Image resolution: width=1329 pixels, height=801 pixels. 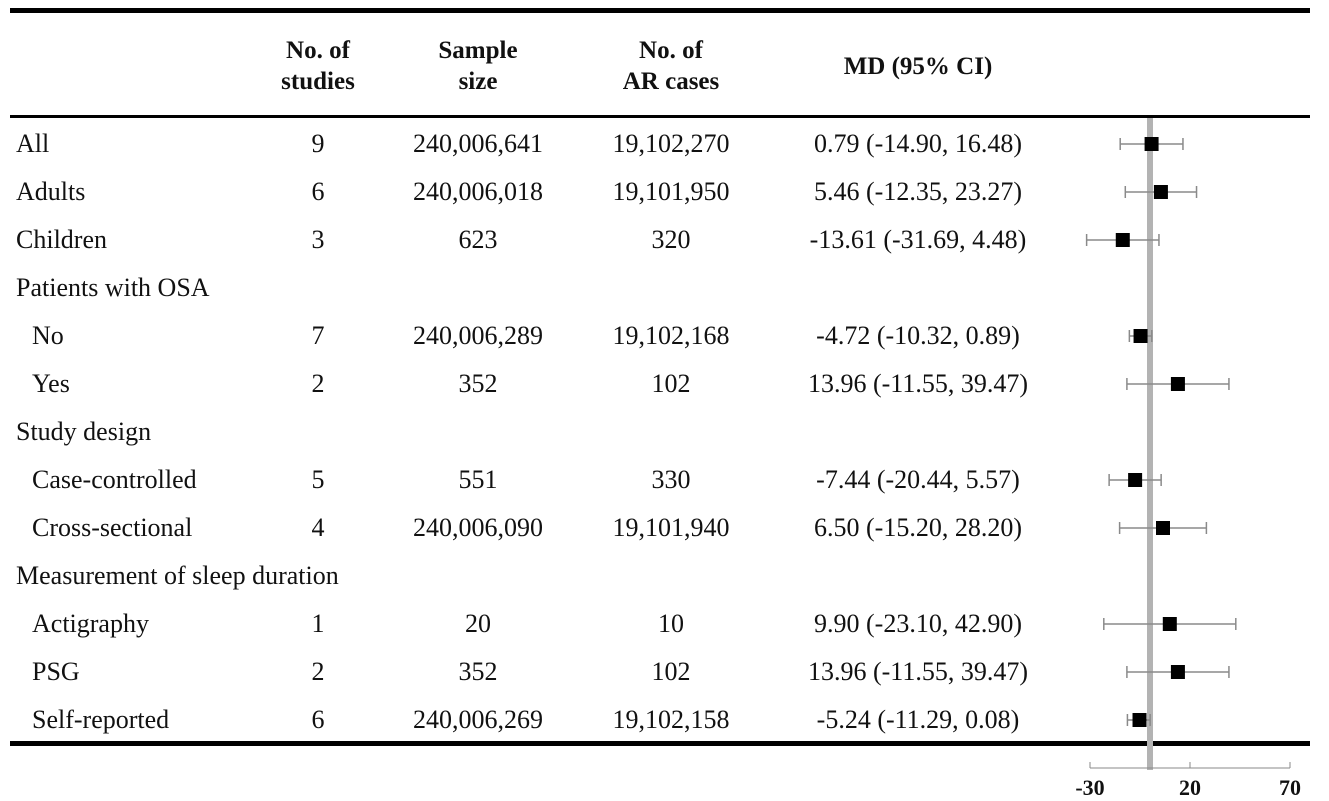 What do you see at coordinates (918, 191) in the screenshot?
I see `md-ci-cell: 5.46 (-12.35, 23.27)` at bounding box center [918, 191].